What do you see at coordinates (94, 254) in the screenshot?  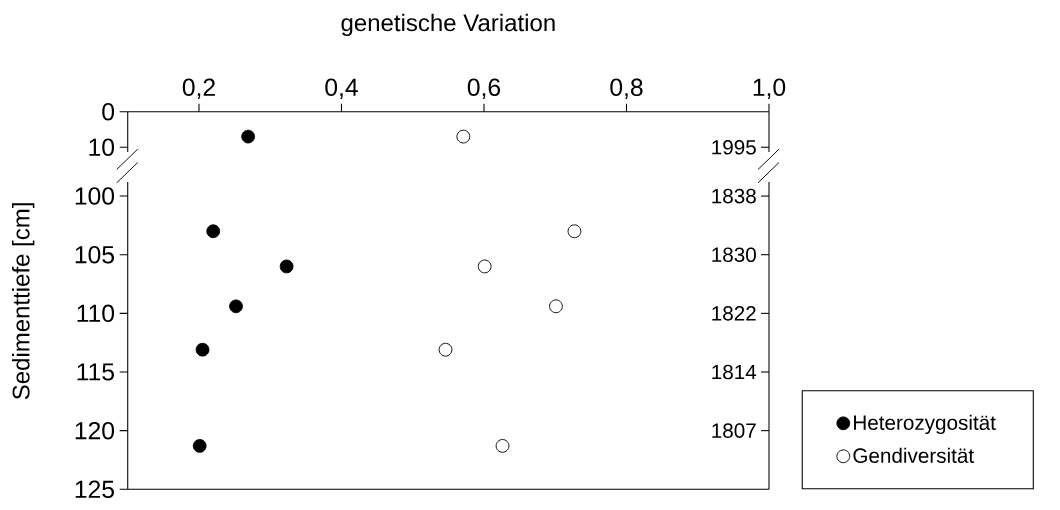 I see `y-tick-label: 105` at bounding box center [94, 254].